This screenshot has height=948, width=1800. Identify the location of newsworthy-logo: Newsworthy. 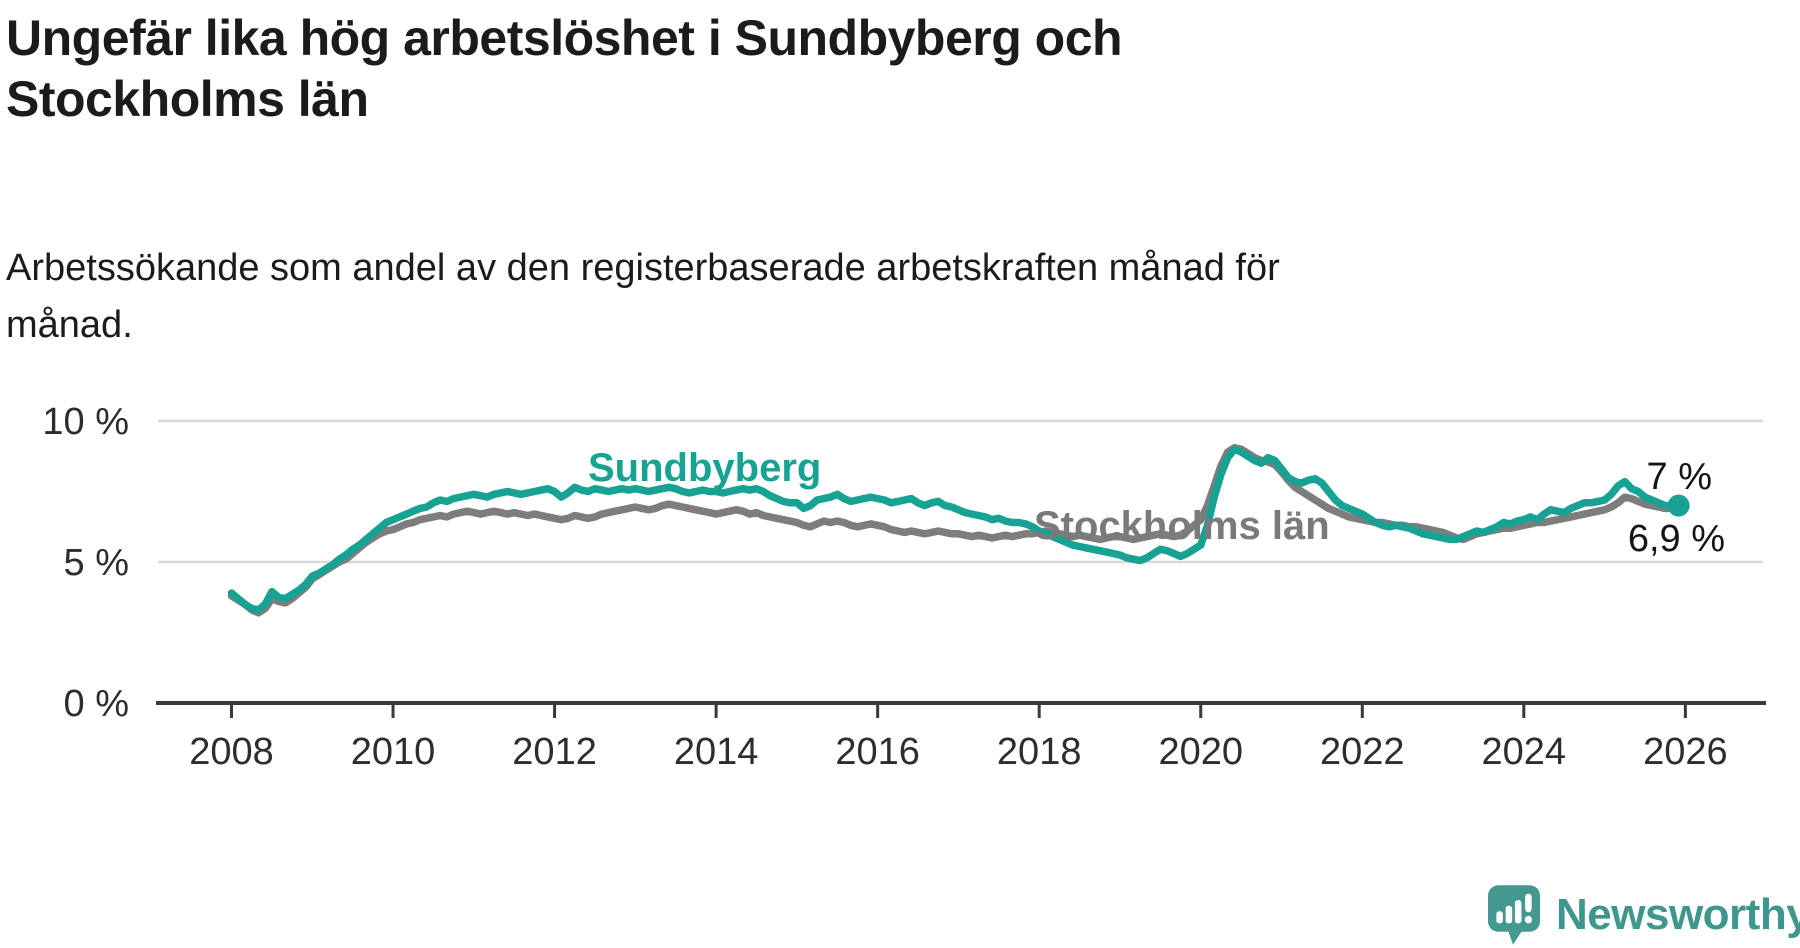
(1644, 915).